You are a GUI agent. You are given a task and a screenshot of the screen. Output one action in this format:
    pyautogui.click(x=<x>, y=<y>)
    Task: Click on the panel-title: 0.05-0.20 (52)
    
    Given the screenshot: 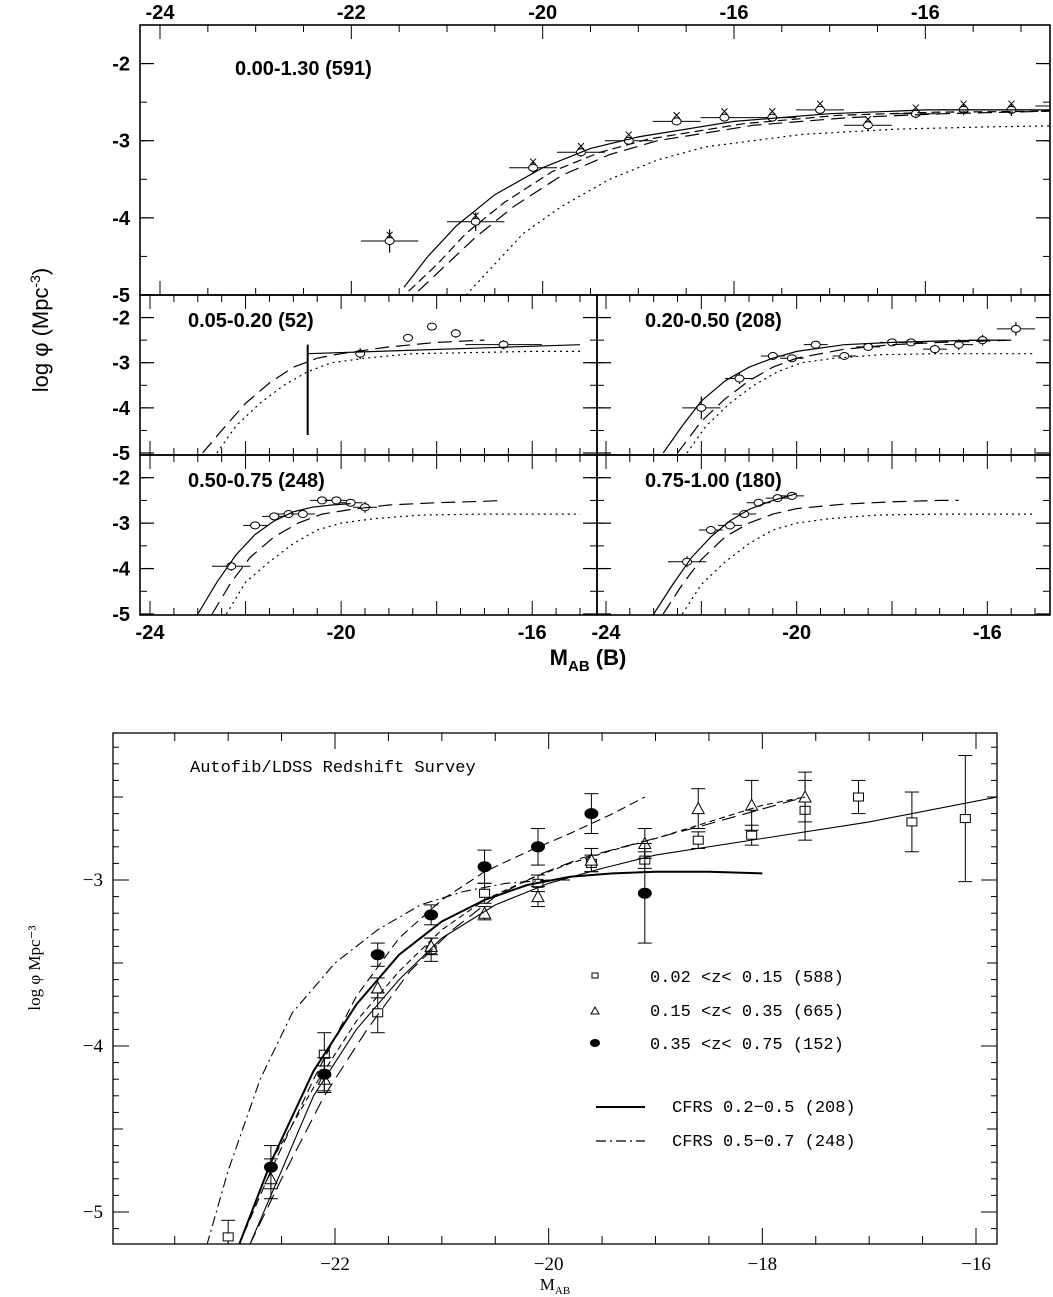 What is the action you would take?
    pyautogui.click(x=251, y=321)
    